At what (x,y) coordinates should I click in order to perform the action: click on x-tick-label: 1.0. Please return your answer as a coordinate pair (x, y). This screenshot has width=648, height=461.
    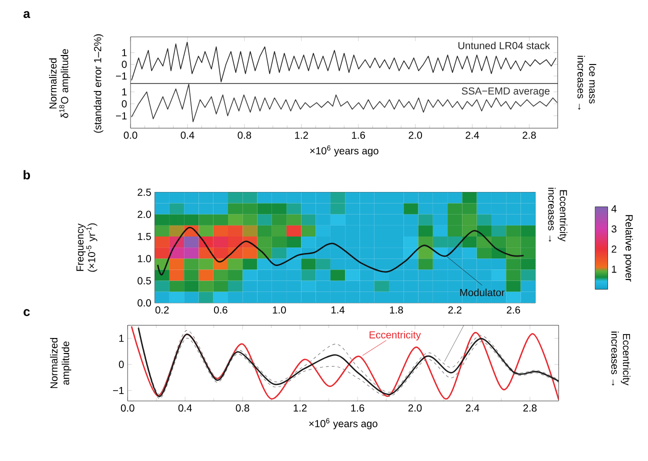
    Looking at the image, I should click on (279, 310).